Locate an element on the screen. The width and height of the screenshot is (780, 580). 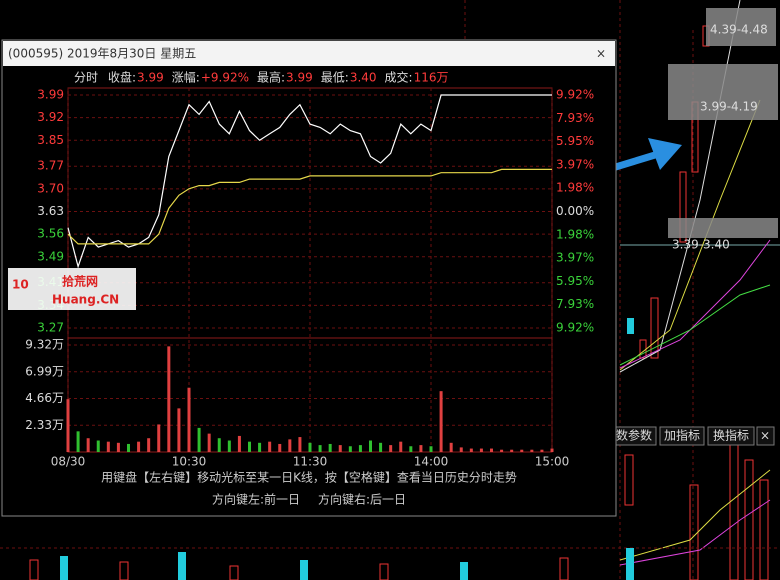
volume-tick-label: 2.33万 is located at coordinates (44, 425).